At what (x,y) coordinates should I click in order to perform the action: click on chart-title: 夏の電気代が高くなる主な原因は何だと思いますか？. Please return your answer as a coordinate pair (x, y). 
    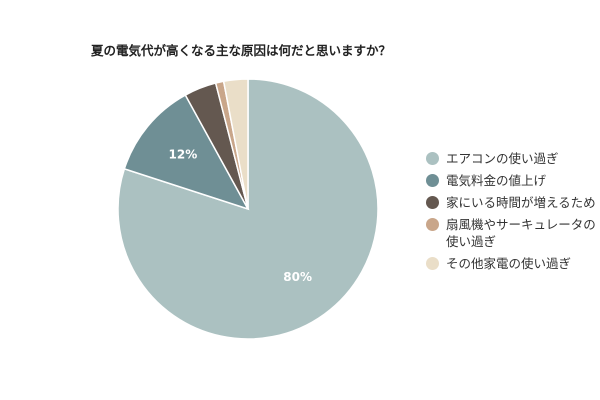
    Looking at the image, I should click on (241, 50).